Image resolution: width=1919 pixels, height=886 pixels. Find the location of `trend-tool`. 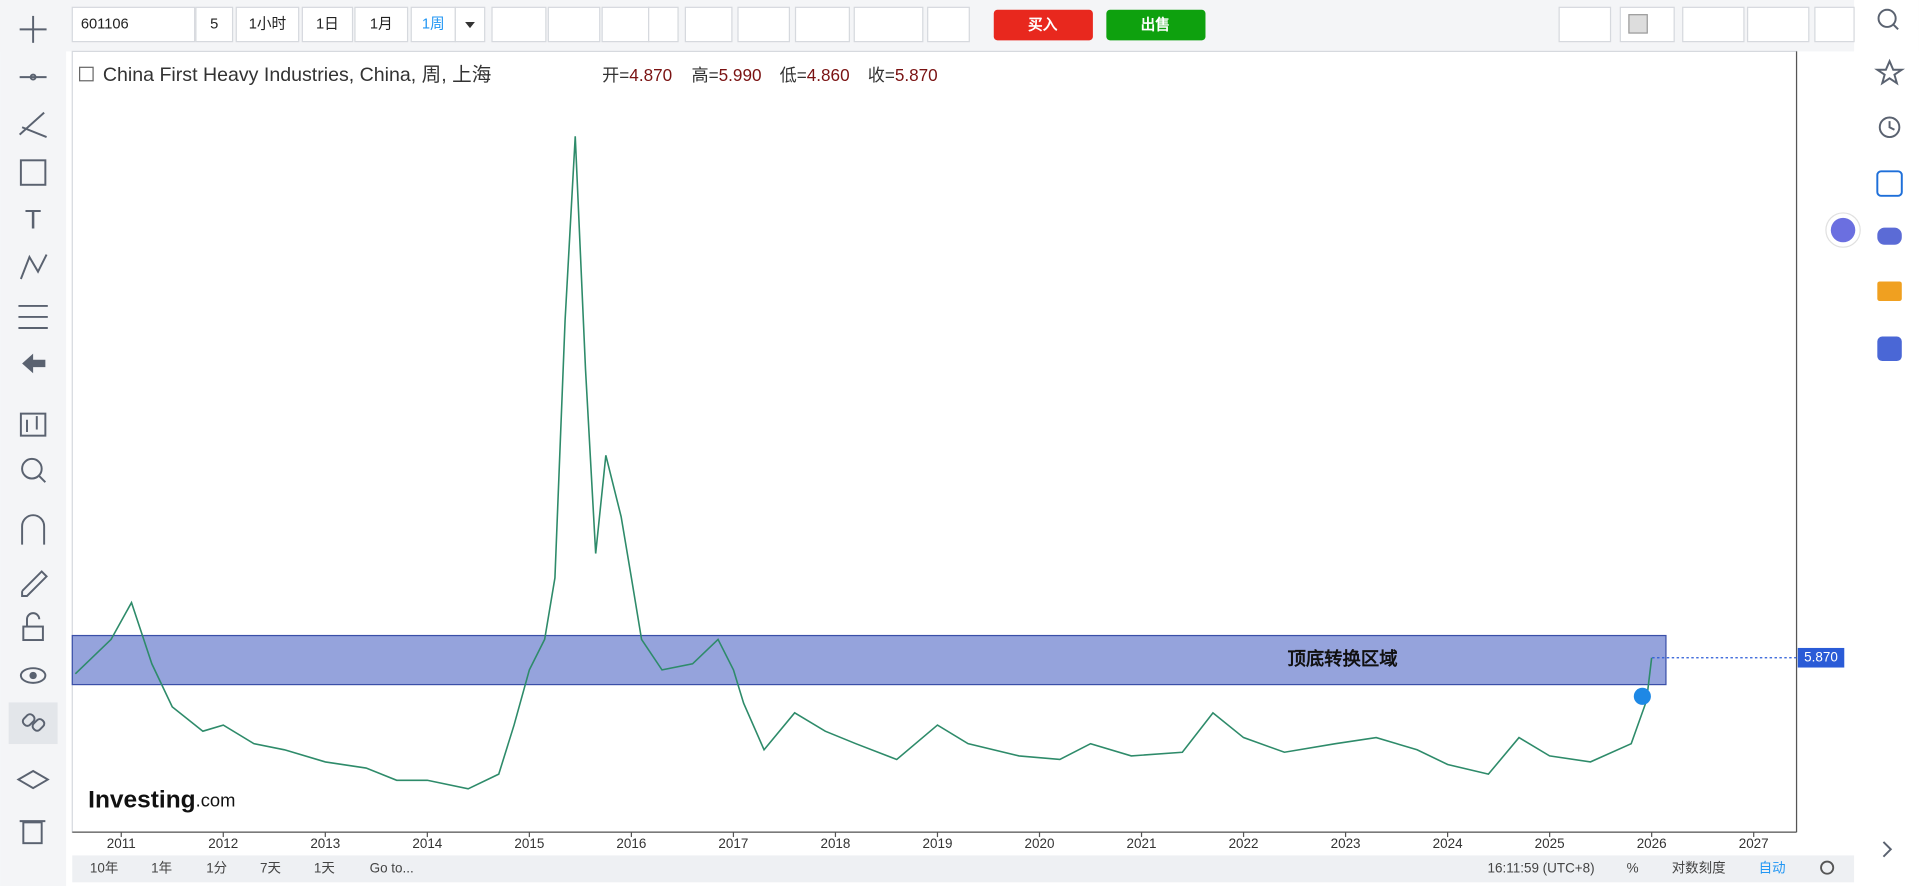

trend-tool is located at coordinates (32, 124).